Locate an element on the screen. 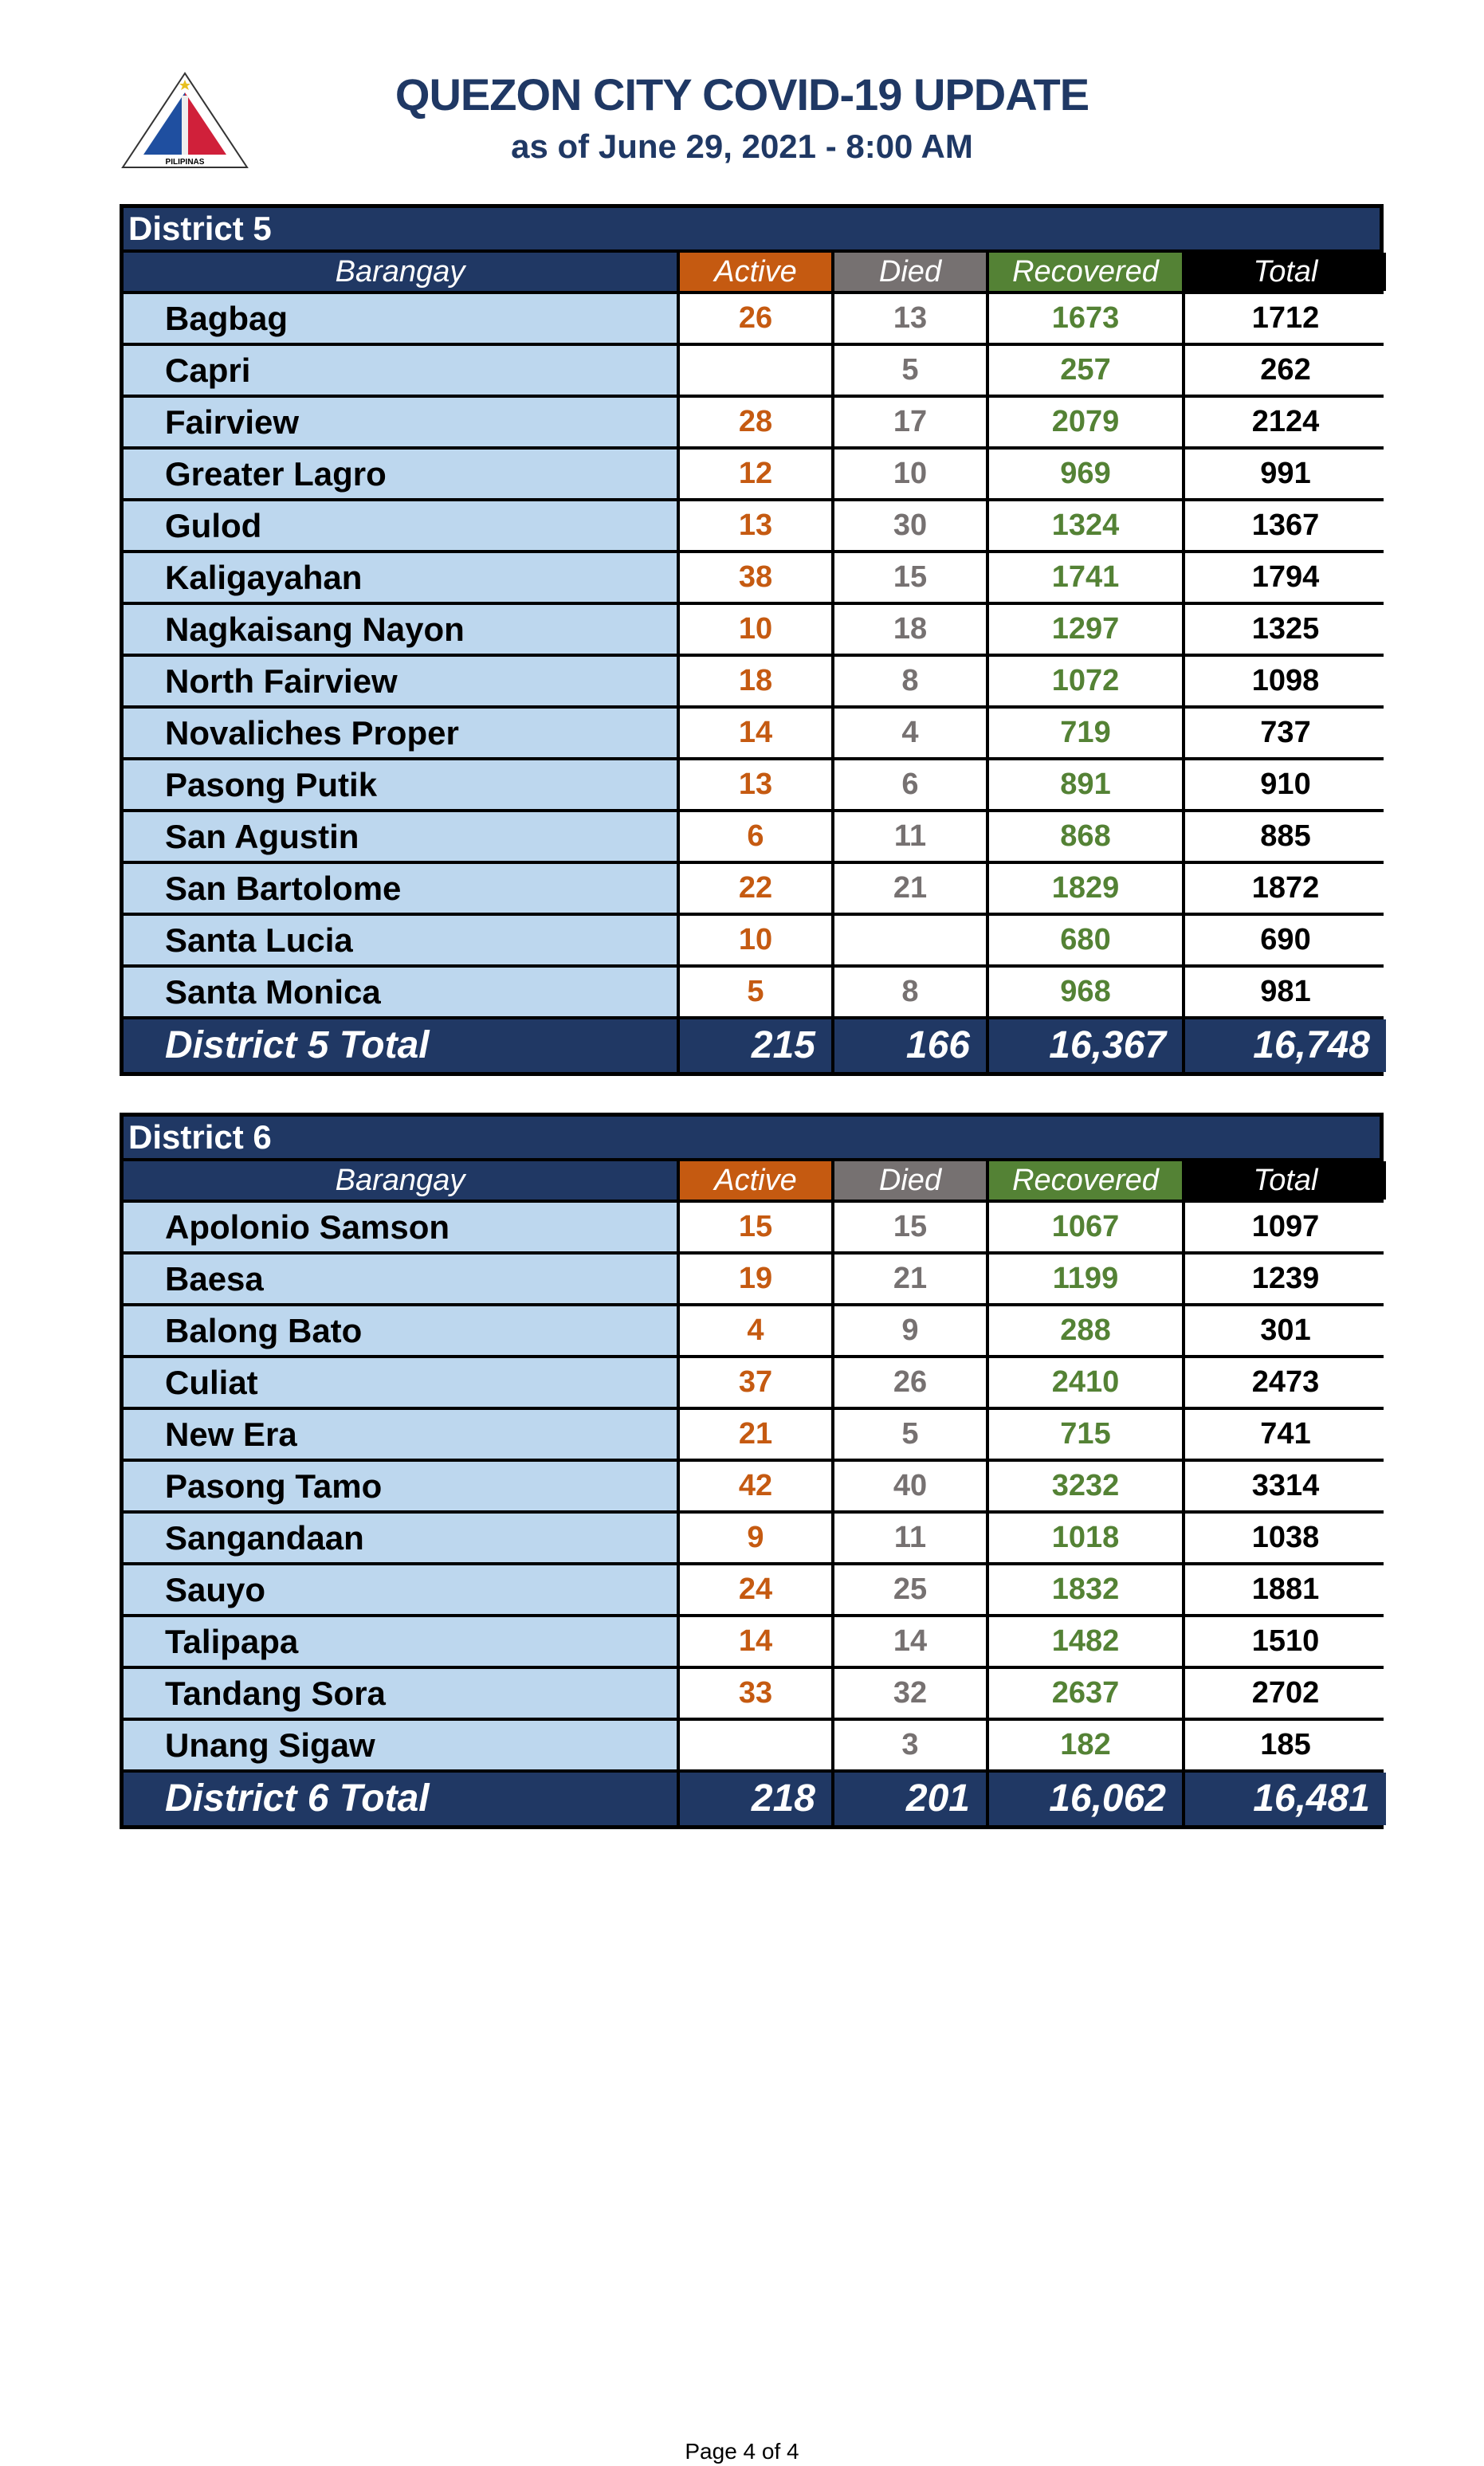 This screenshot has height=2466, width=1484. cell-active: 10 is located at coordinates (755, 630).